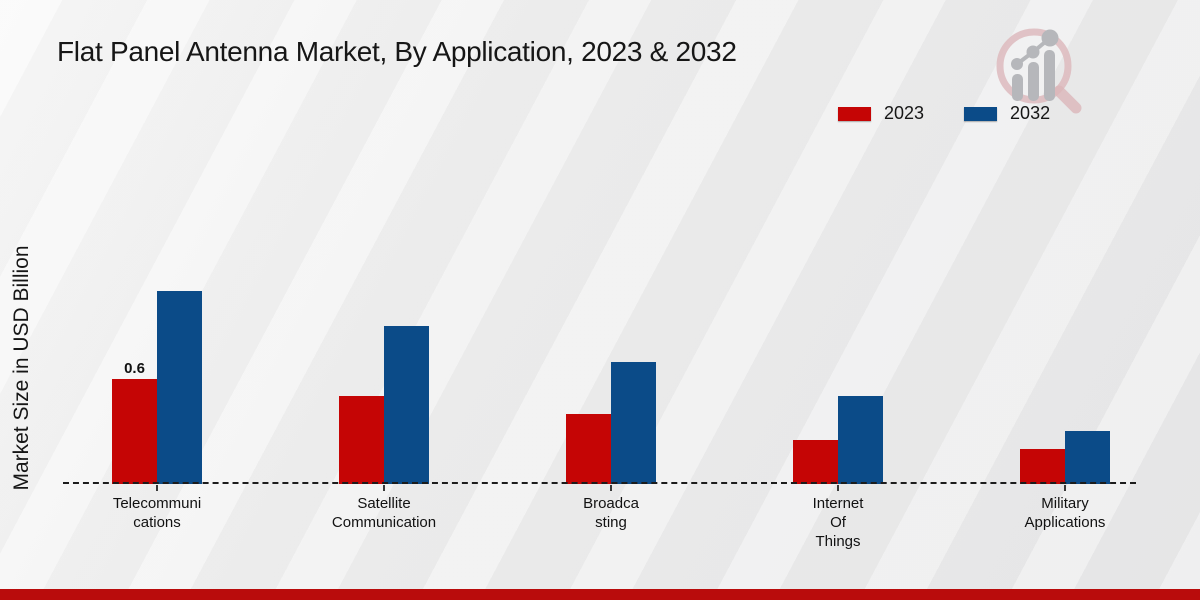  What do you see at coordinates (815, 462) in the screenshot?
I see `bar-2023-internet-of-things` at bounding box center [815, 462].